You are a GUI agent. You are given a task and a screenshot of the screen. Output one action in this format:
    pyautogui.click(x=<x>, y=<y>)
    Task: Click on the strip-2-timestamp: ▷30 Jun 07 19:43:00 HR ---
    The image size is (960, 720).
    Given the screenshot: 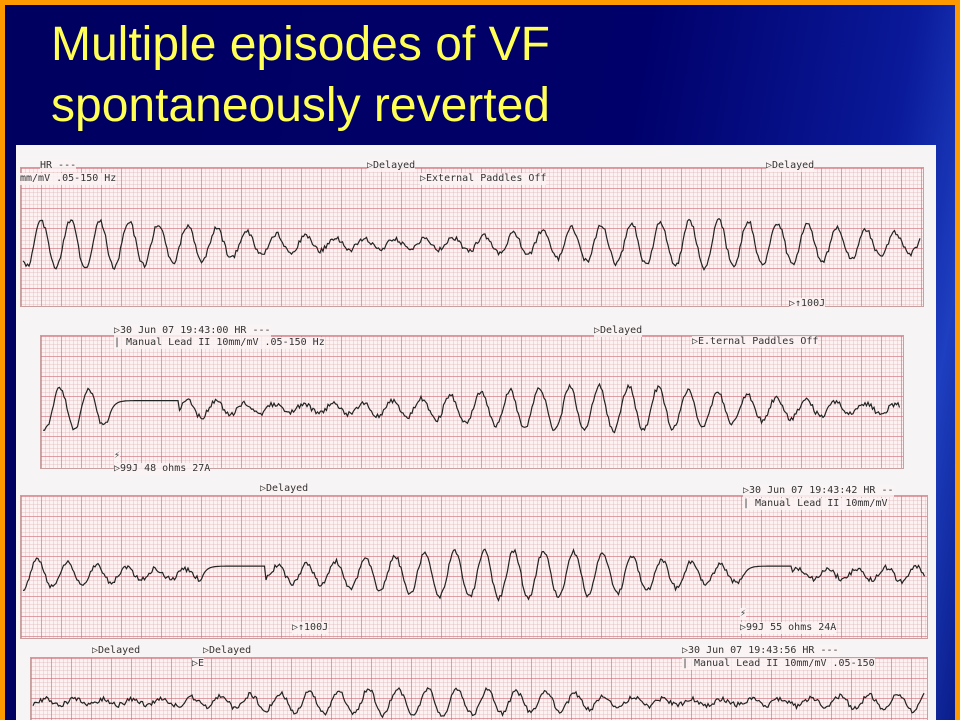 What is the action you would take?
    pyautogui.click(x=192, y=331)
    